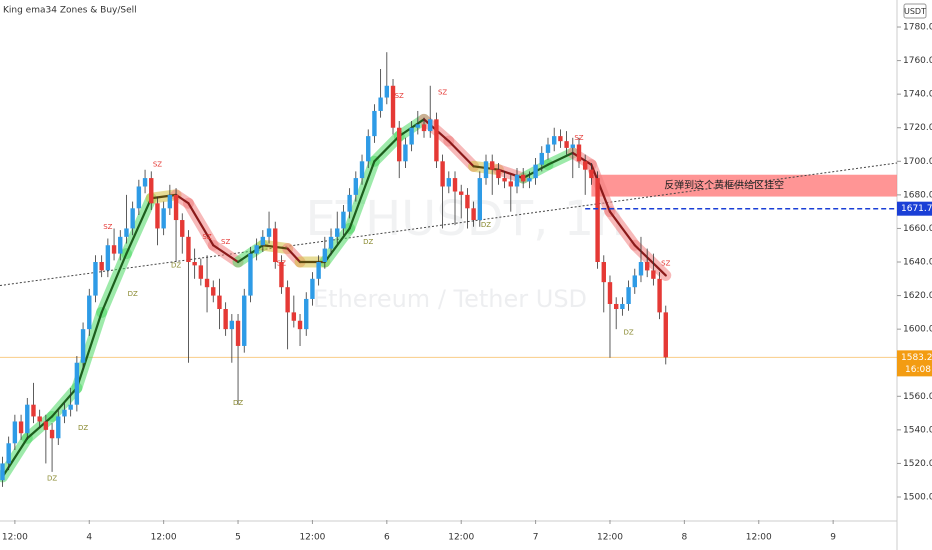 This screenshot has width=932, height=550. I want to click on zone-label: 反弹到这个黄框供给区挂空, so click(724, 185).